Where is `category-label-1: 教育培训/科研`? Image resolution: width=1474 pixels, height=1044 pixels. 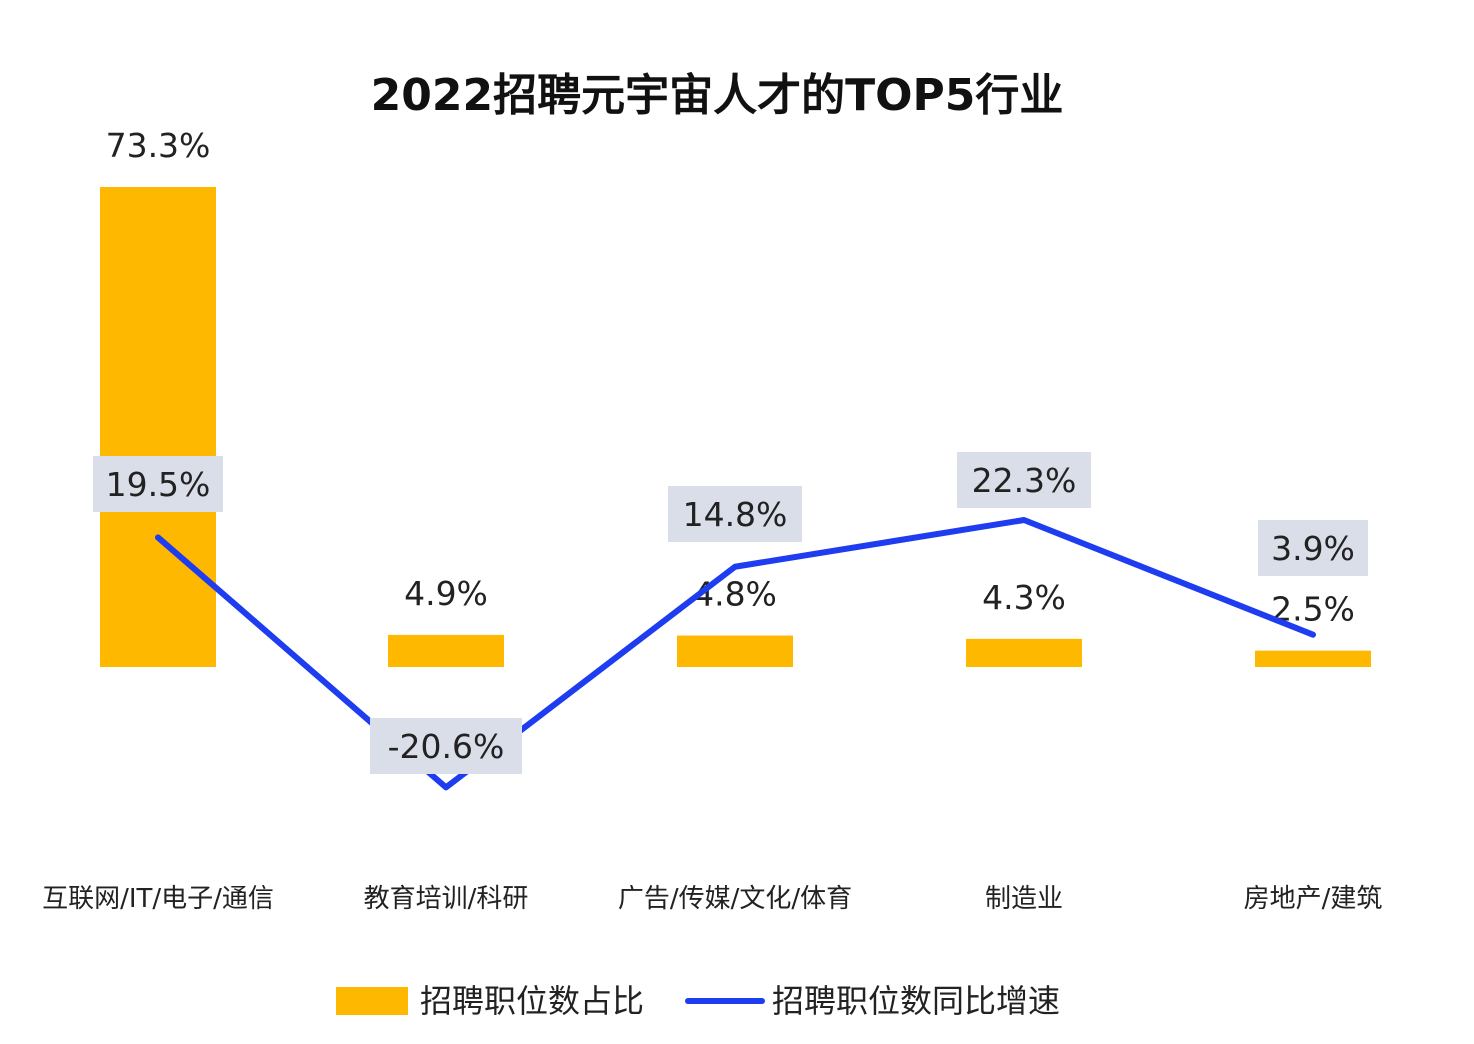 category-label-1: 教育培训/科研 is located at coordinates (446, 899).